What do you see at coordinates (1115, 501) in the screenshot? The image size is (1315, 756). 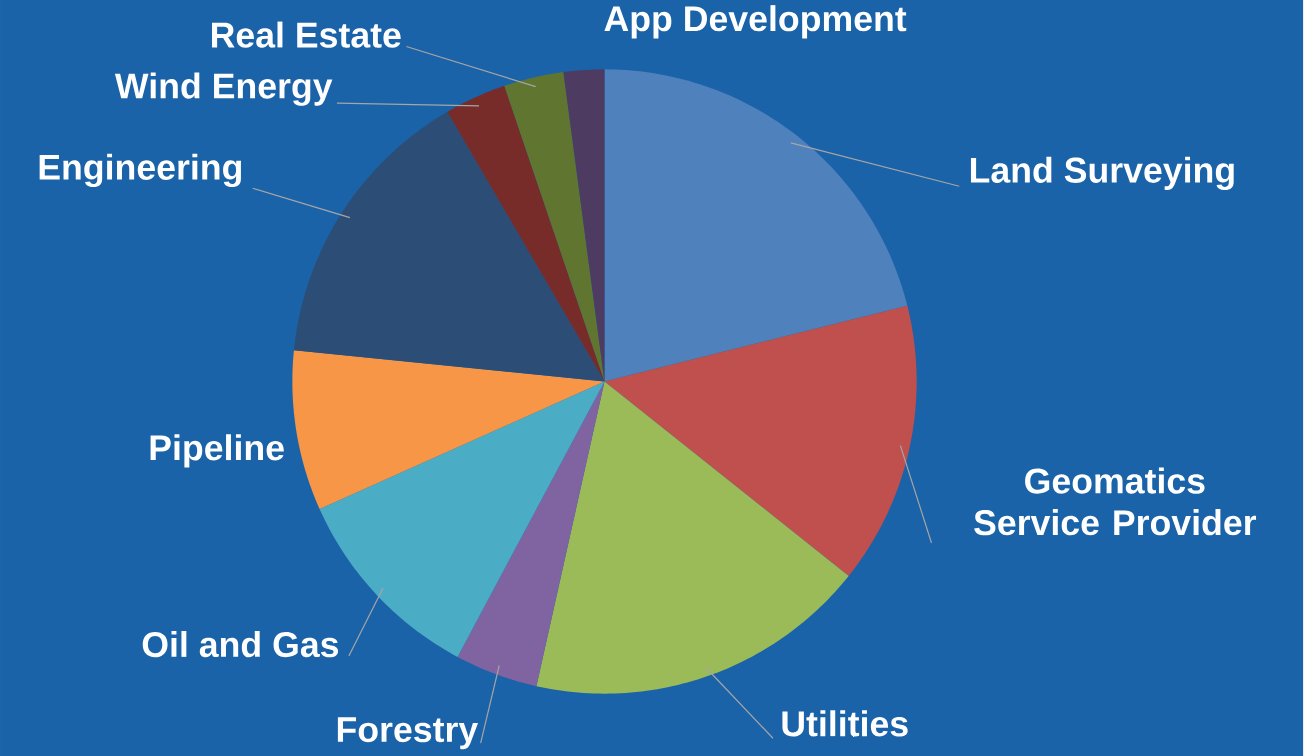 I see `slice-label: Geomatics Service Provider` at bounding box center [1115, 501].